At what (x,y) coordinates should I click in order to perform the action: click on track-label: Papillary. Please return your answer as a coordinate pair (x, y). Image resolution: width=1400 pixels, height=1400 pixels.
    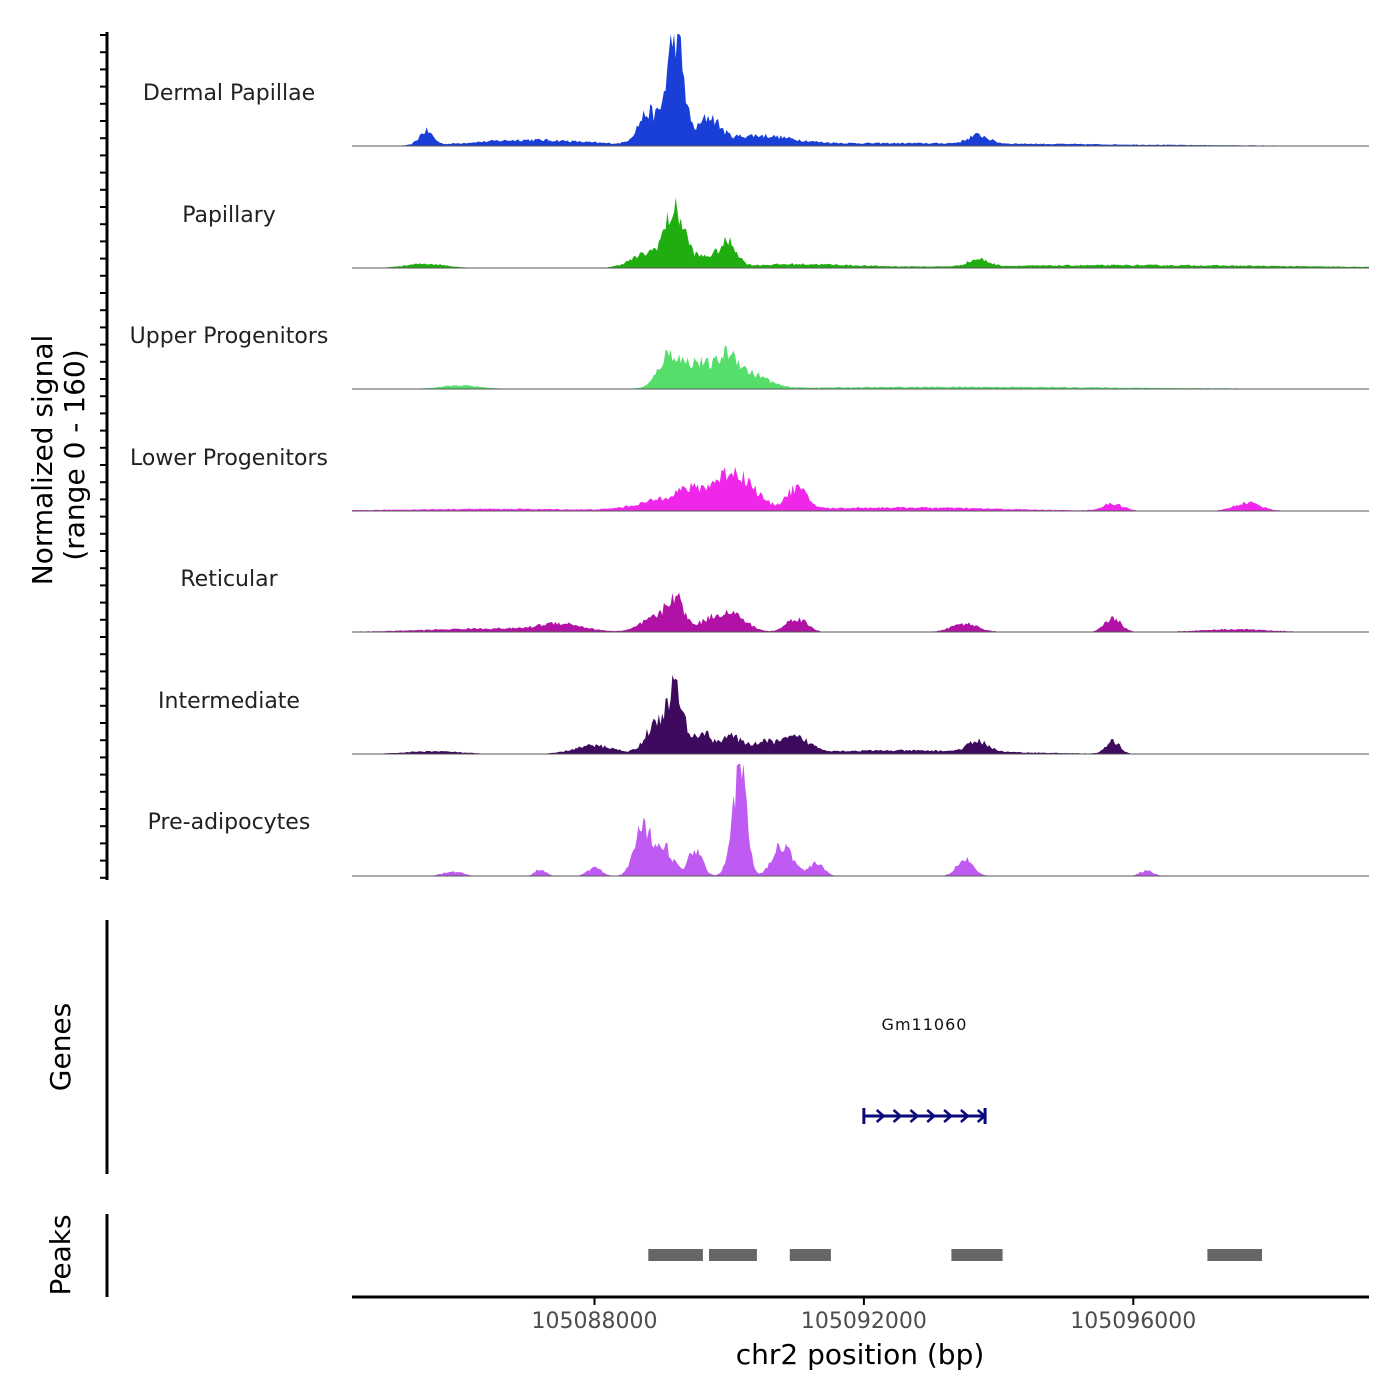
    Looking at the image, I should click on (229, 215).